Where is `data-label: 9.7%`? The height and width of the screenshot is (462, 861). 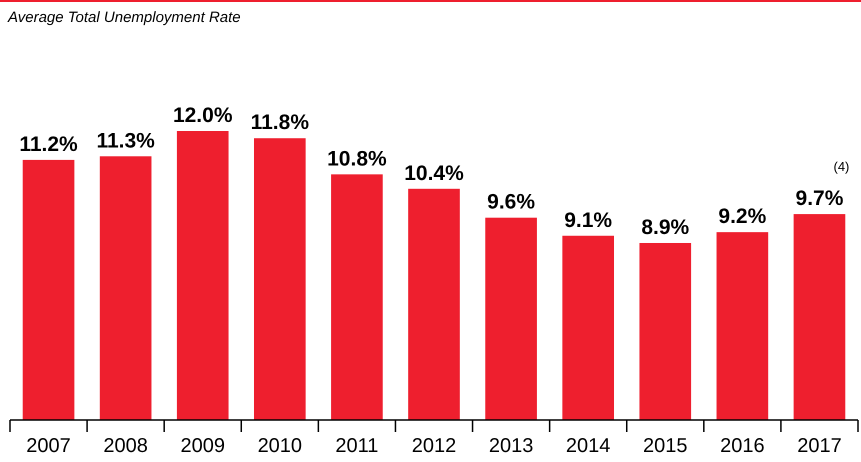 data-label: 9.7% is located at coordinates (820, 198).